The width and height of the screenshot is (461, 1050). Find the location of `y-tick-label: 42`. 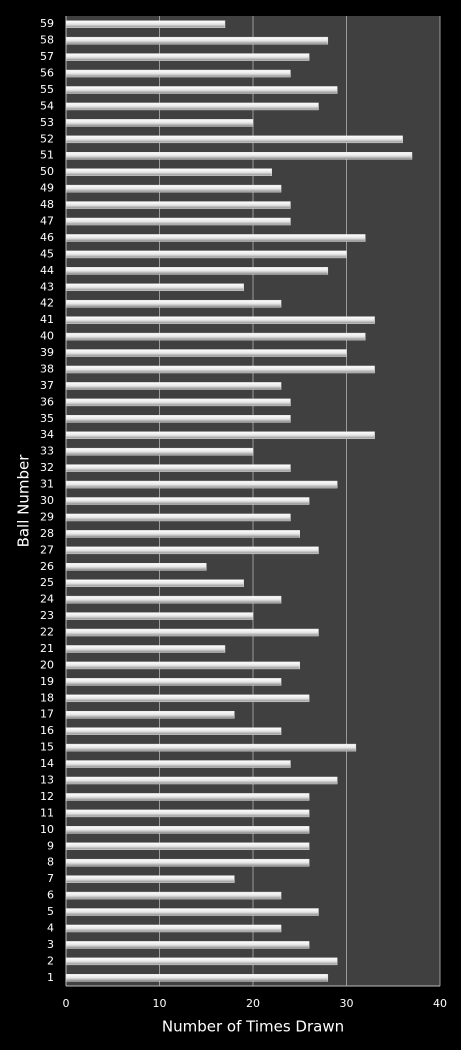

y-tick-label: 42 is located at coordinates (47, 303).